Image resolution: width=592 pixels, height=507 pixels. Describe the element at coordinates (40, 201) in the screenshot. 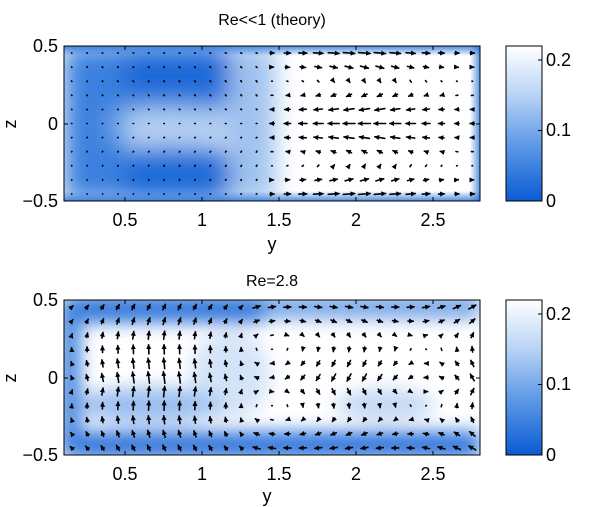

I see `y-tick-label: −0.5` at that location.